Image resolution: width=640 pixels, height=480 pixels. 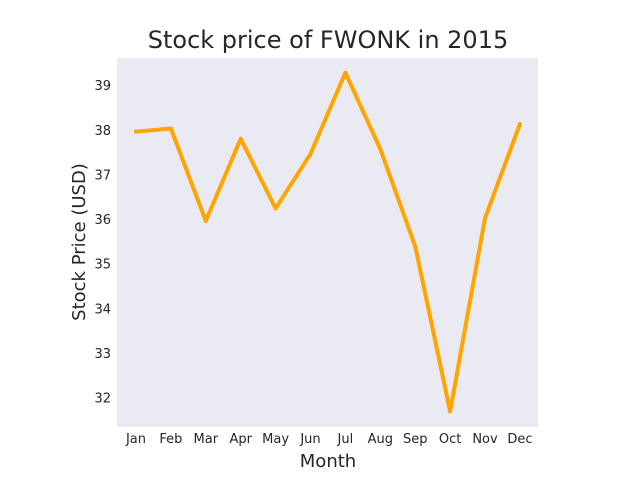 What do you see at coordinates (102, 242) in the screenshot?
I see `y-axis: 32 33 34 35 36 37 38 39` at bounding box center [102, 242].